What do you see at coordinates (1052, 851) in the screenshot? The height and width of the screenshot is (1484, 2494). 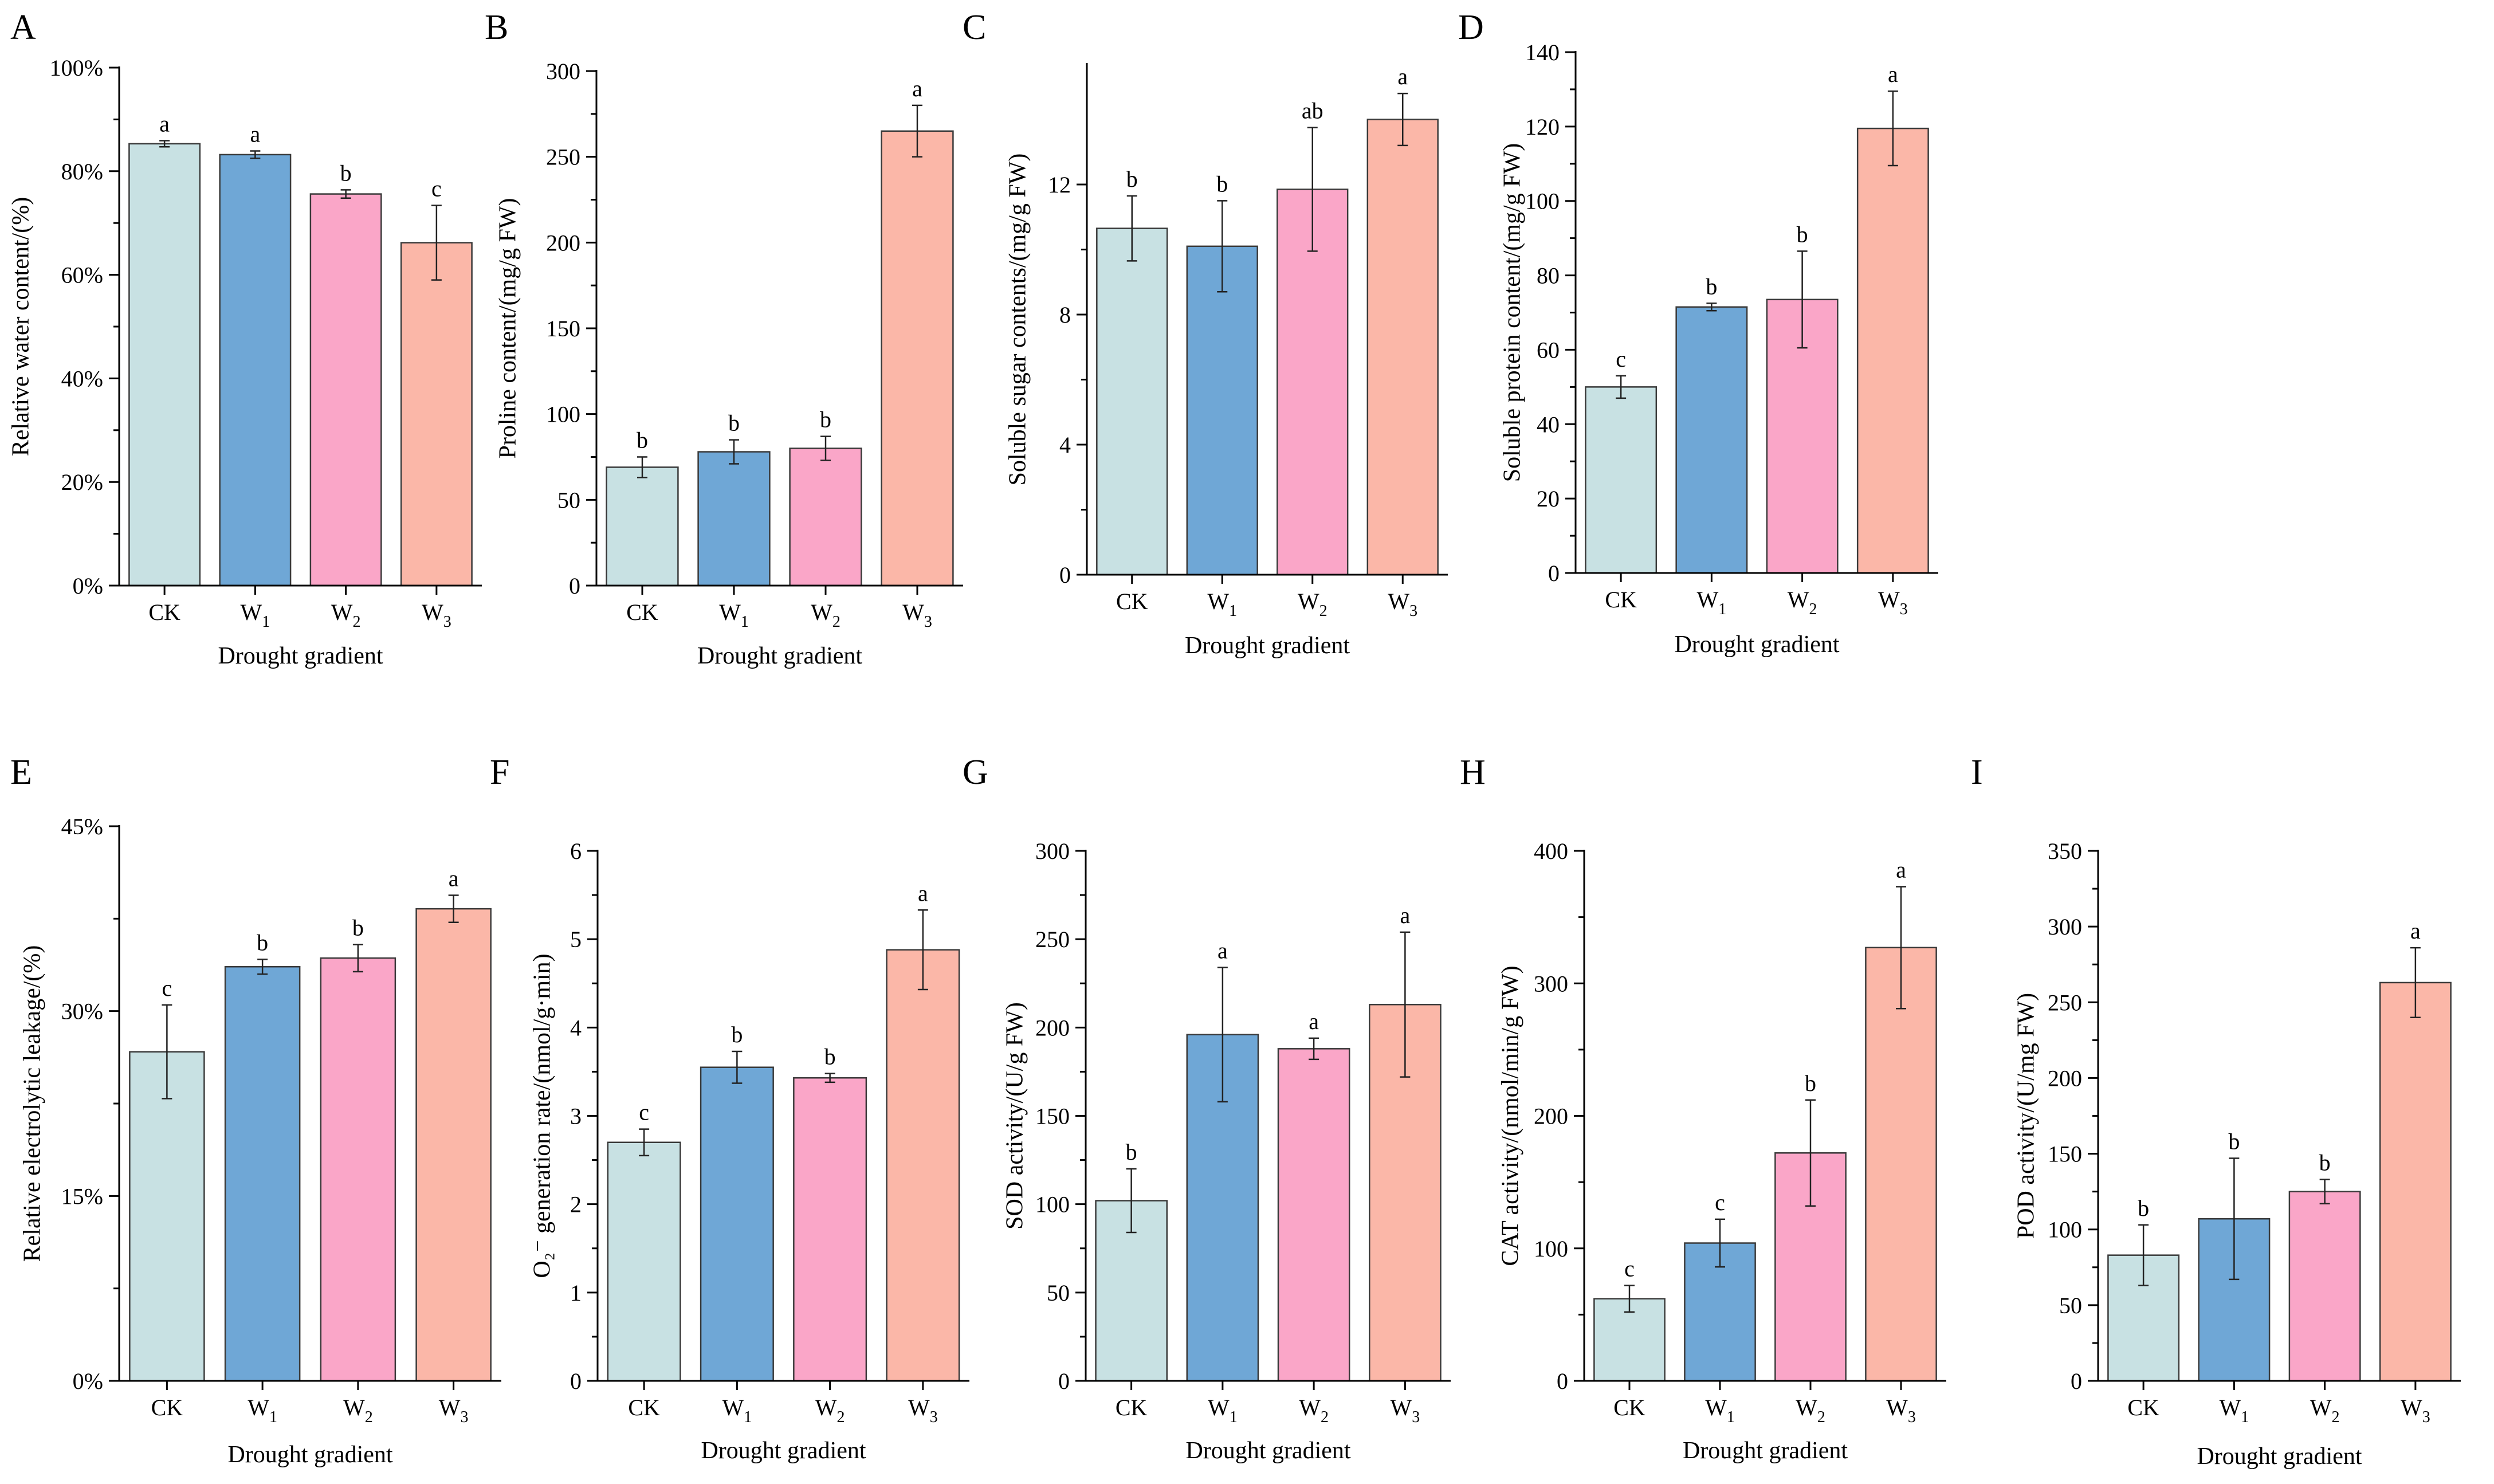 I see `y-tick-label: 300` at bounding box center [1052, 851].